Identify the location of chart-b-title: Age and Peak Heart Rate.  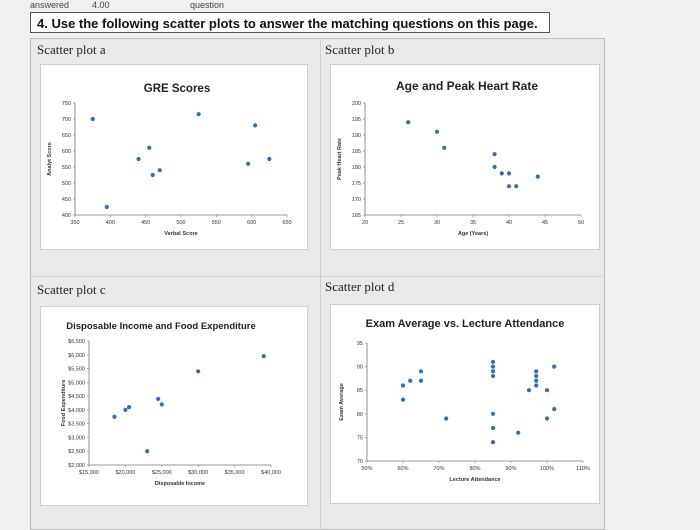
(467, 86).